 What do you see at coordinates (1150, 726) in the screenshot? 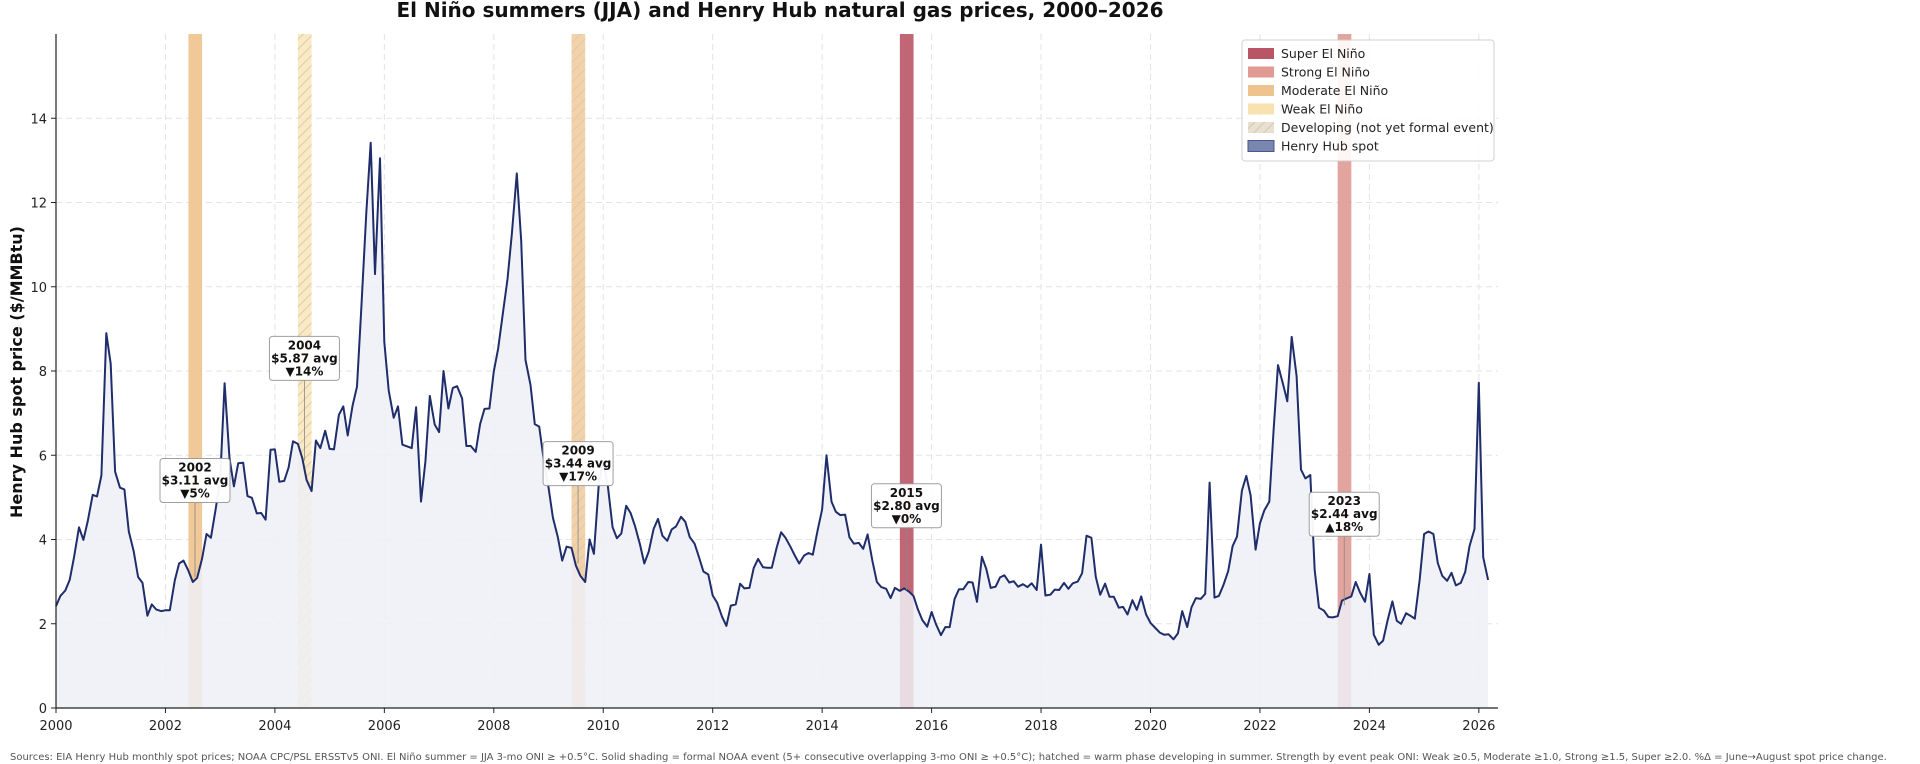
I see `x-tick-label: 2020` at bounding box center [1150, 726].